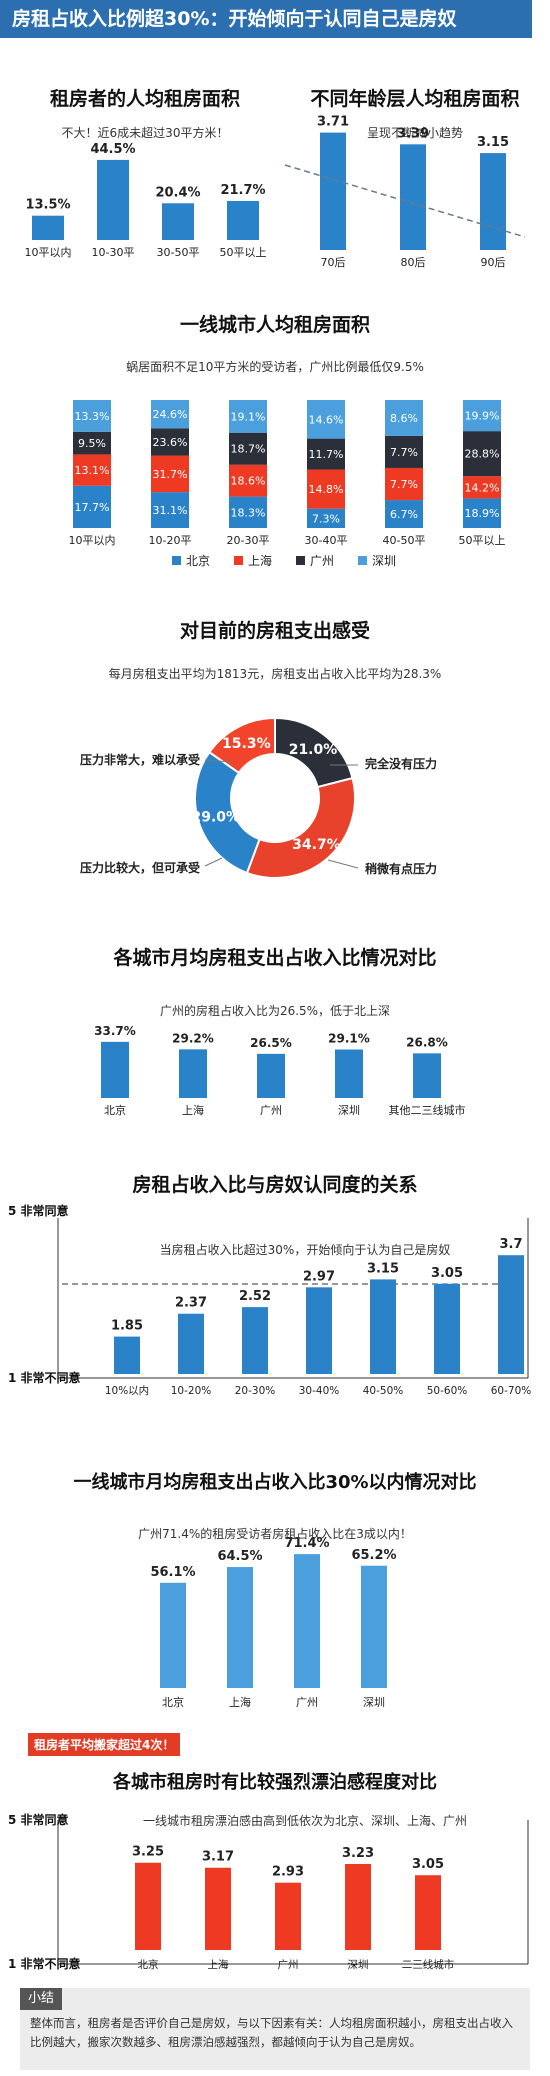 Image resolution: width=550 pixels, height=2076 pixels. I want to click on within30-value-label: 71.4%, so click(306, 1543).